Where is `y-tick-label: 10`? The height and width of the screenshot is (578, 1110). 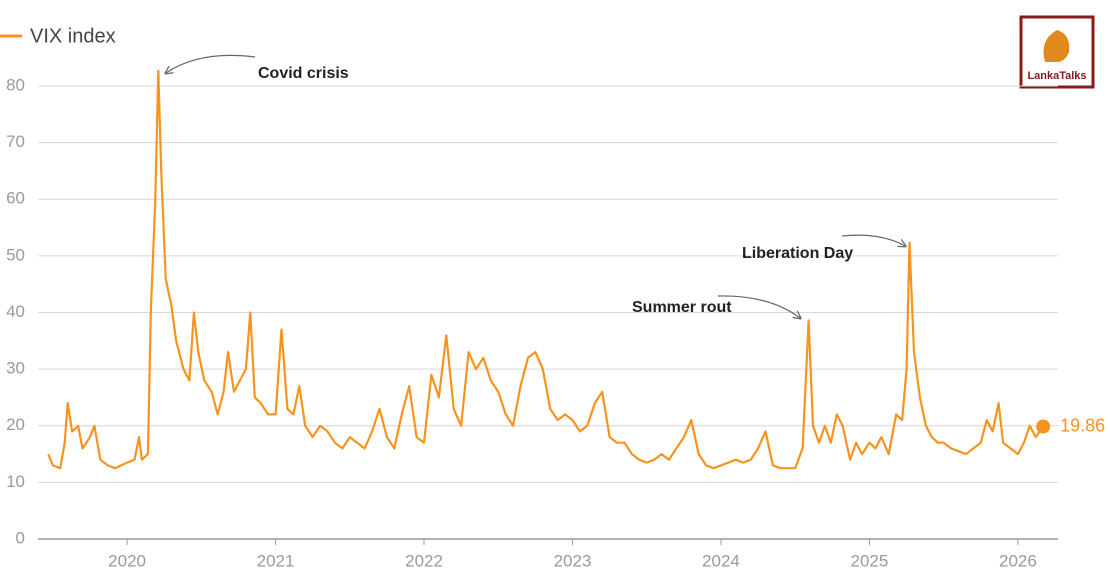
y-tick-label: 10 is located at coordinates (15, 481).